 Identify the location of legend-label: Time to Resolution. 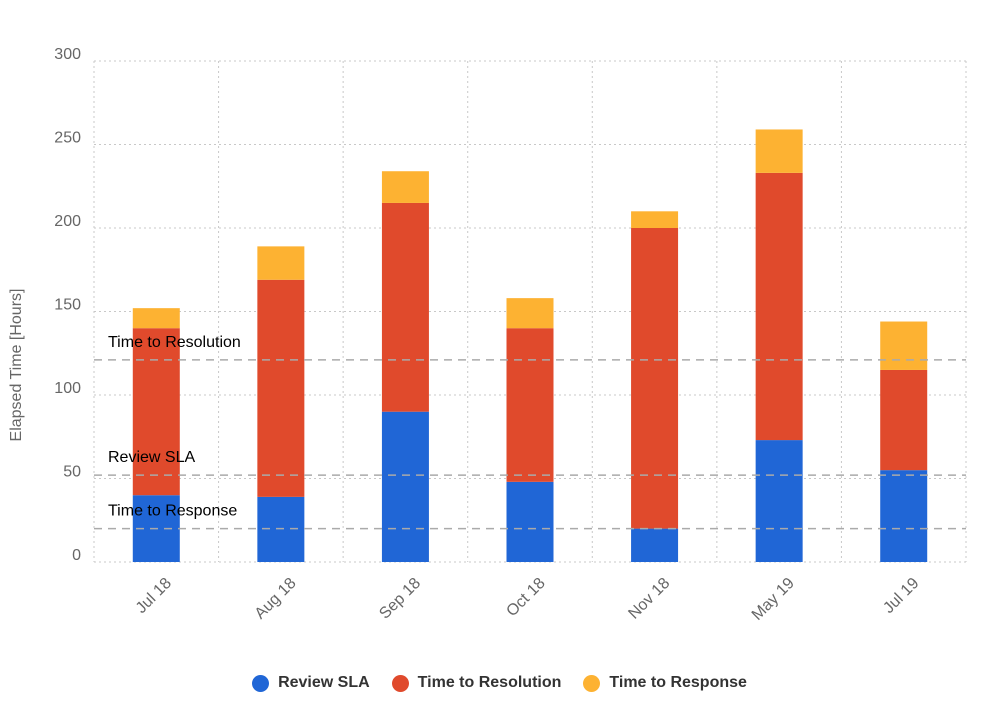
(489, 682).